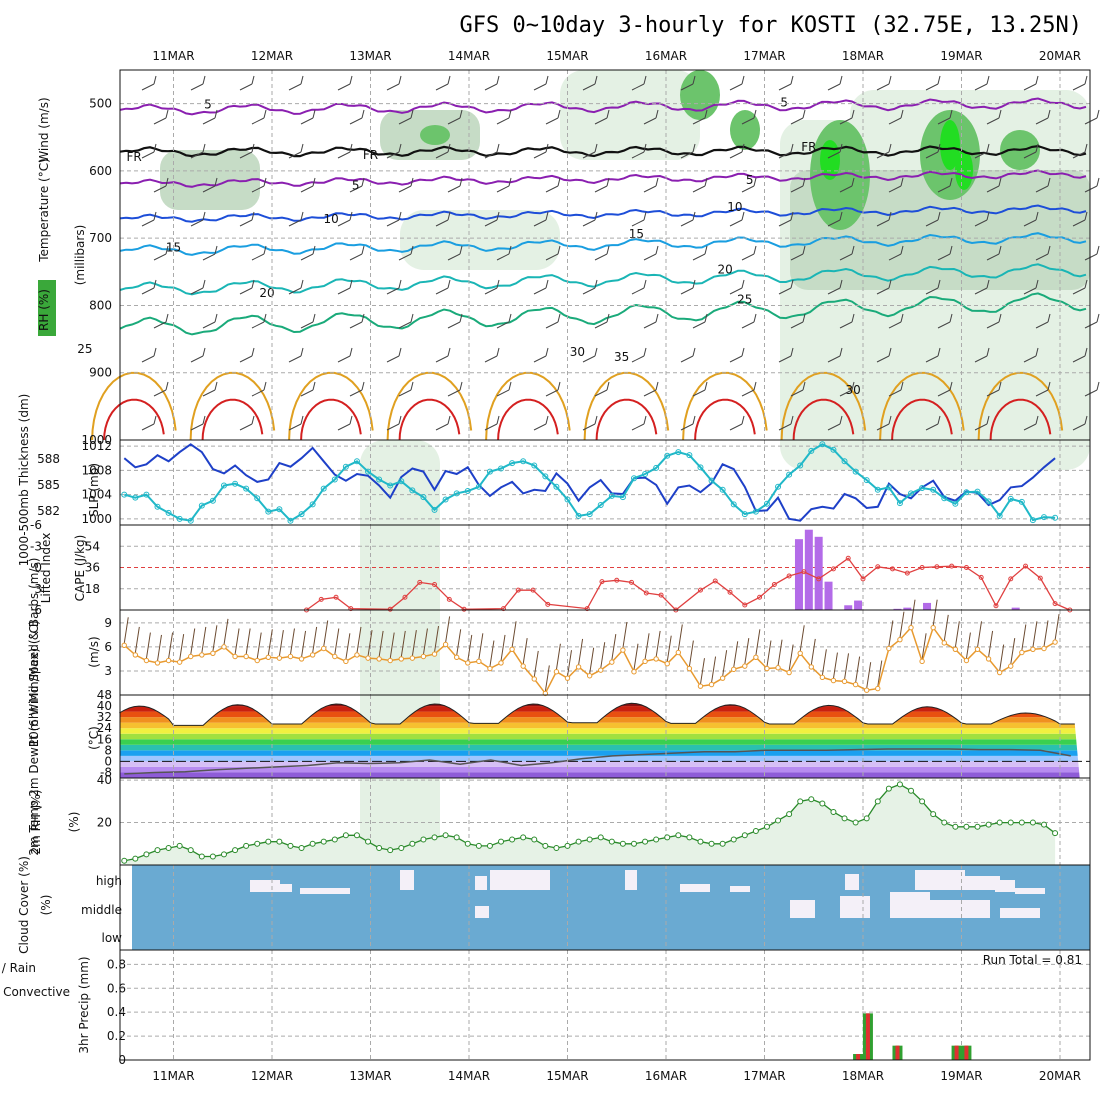 The image size is (1100, 1100). What do you see at coordinates (331, 406) in the screenshot?
I see `isotherm-30-loop` at bounding box center [331, 406].